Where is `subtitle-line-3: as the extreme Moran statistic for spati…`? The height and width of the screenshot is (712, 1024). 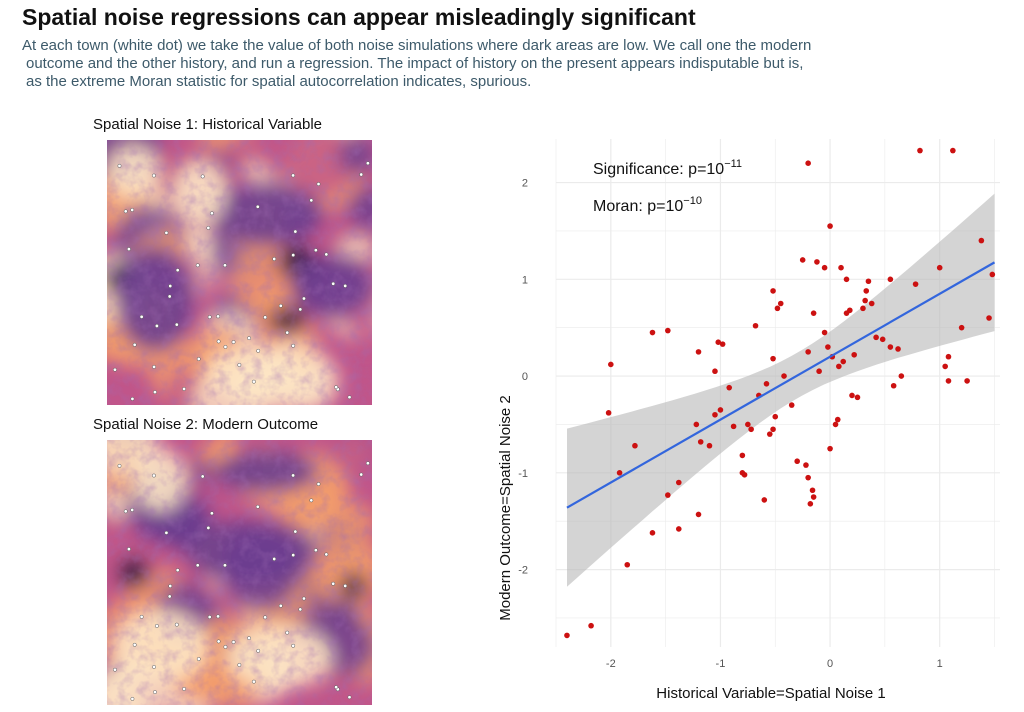 subtitle-line-3: as the extreme Moran statistic for spati… is located at coordinates (279, 81).